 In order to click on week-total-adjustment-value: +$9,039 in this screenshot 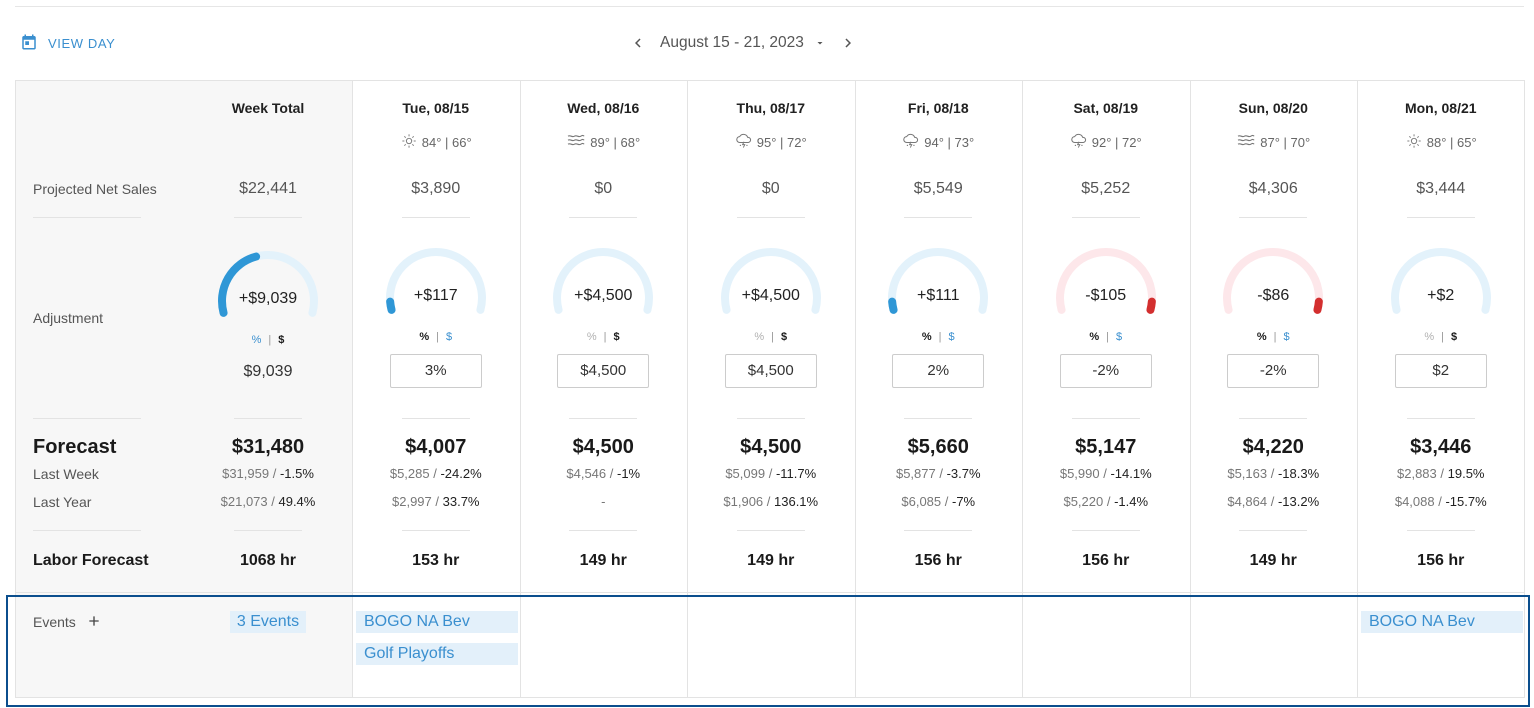, I will do `click(268, 298)`.